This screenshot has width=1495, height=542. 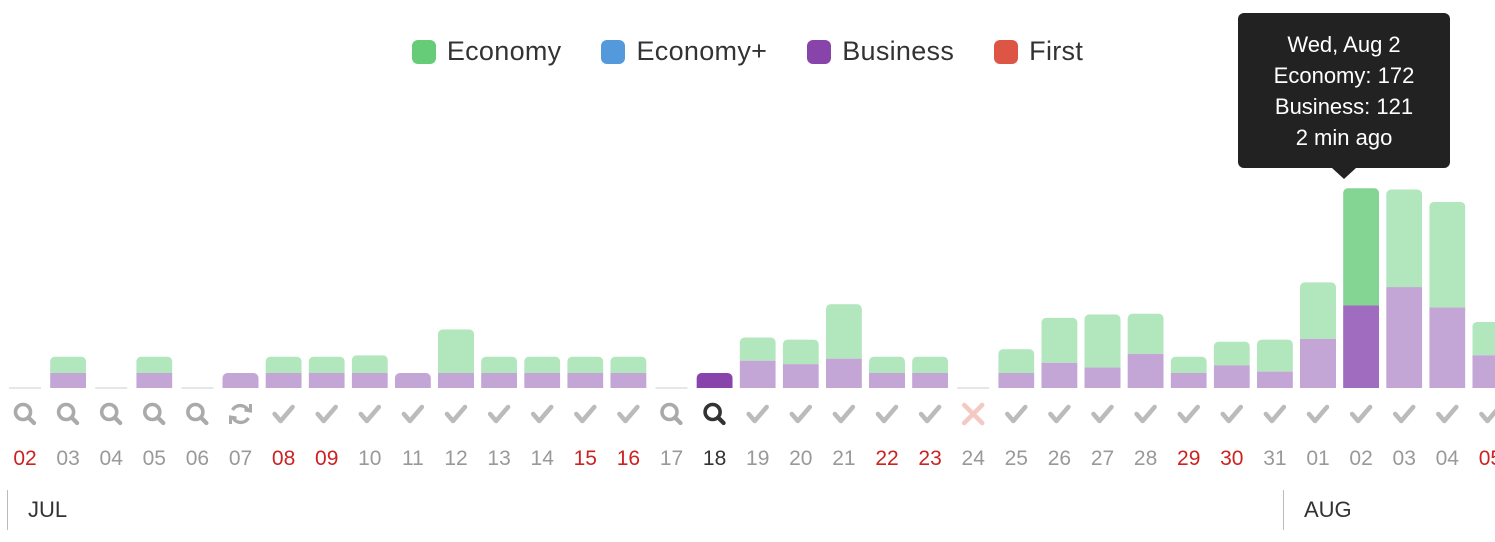 I want to click on legend-item-economy-plus: Economy+, so click(x=684, y=51).